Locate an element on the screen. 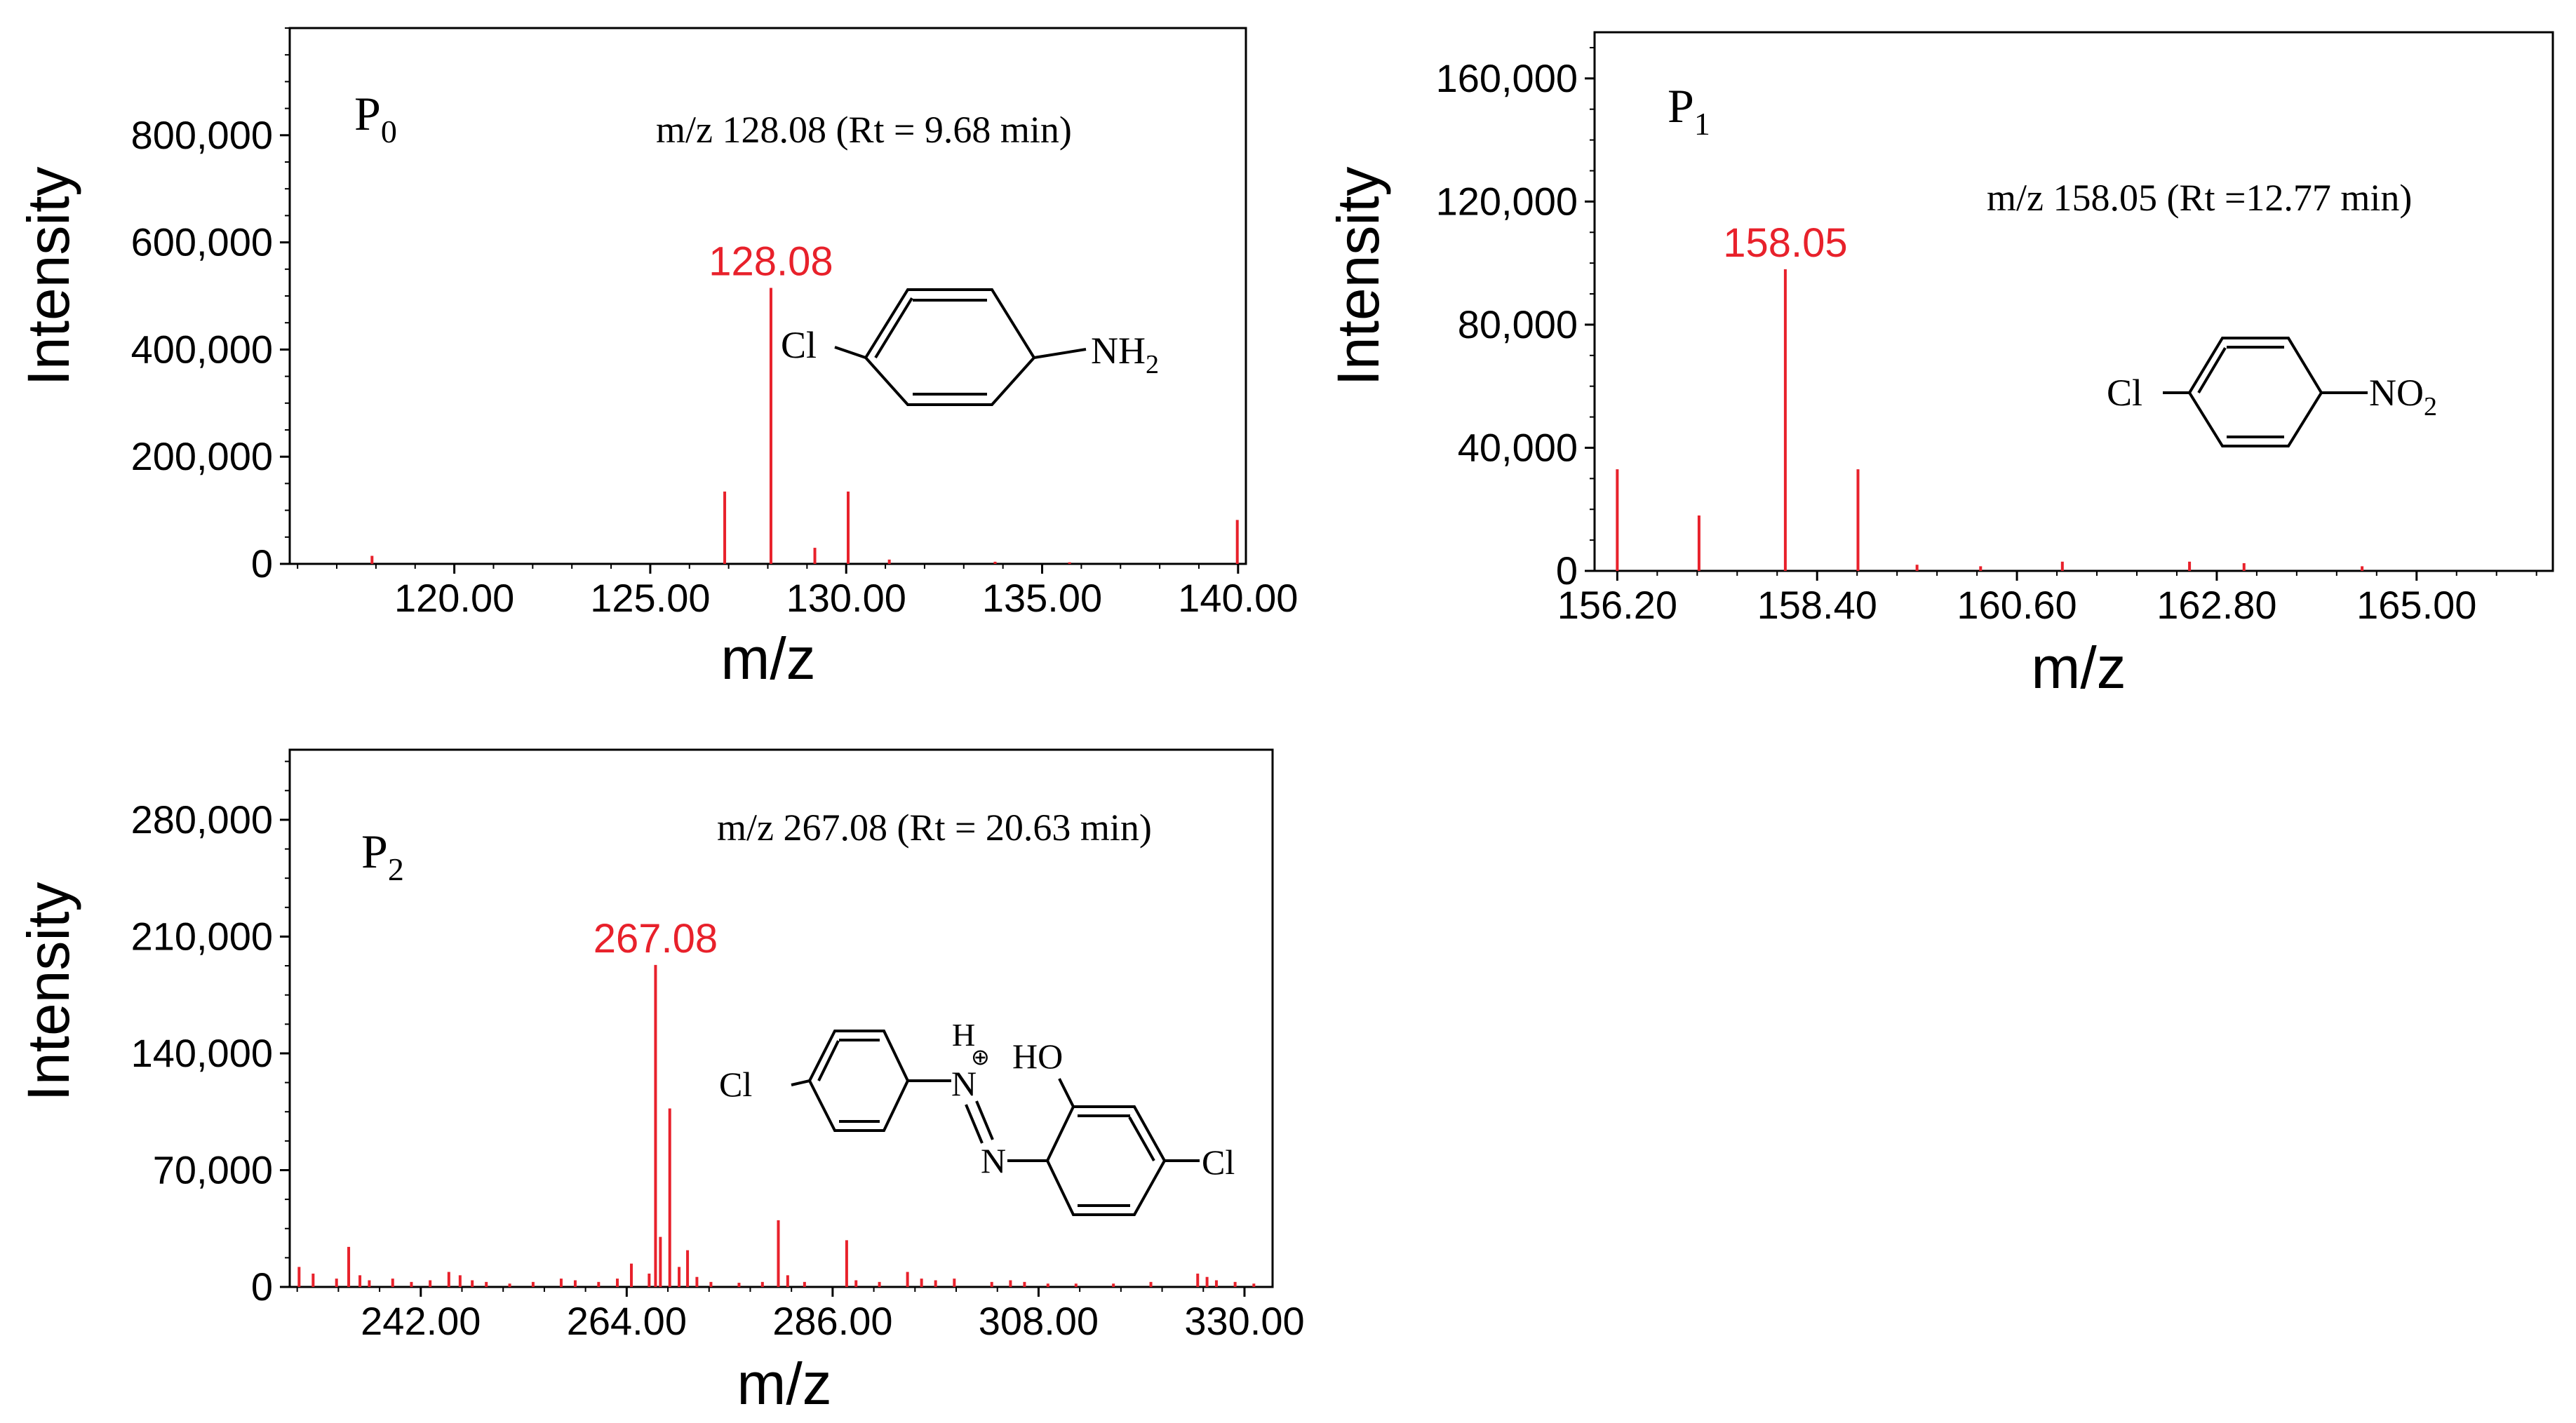 The image size is (2576, 1423). x-tick-label: 125.00 is located at coordinates (650, 598).